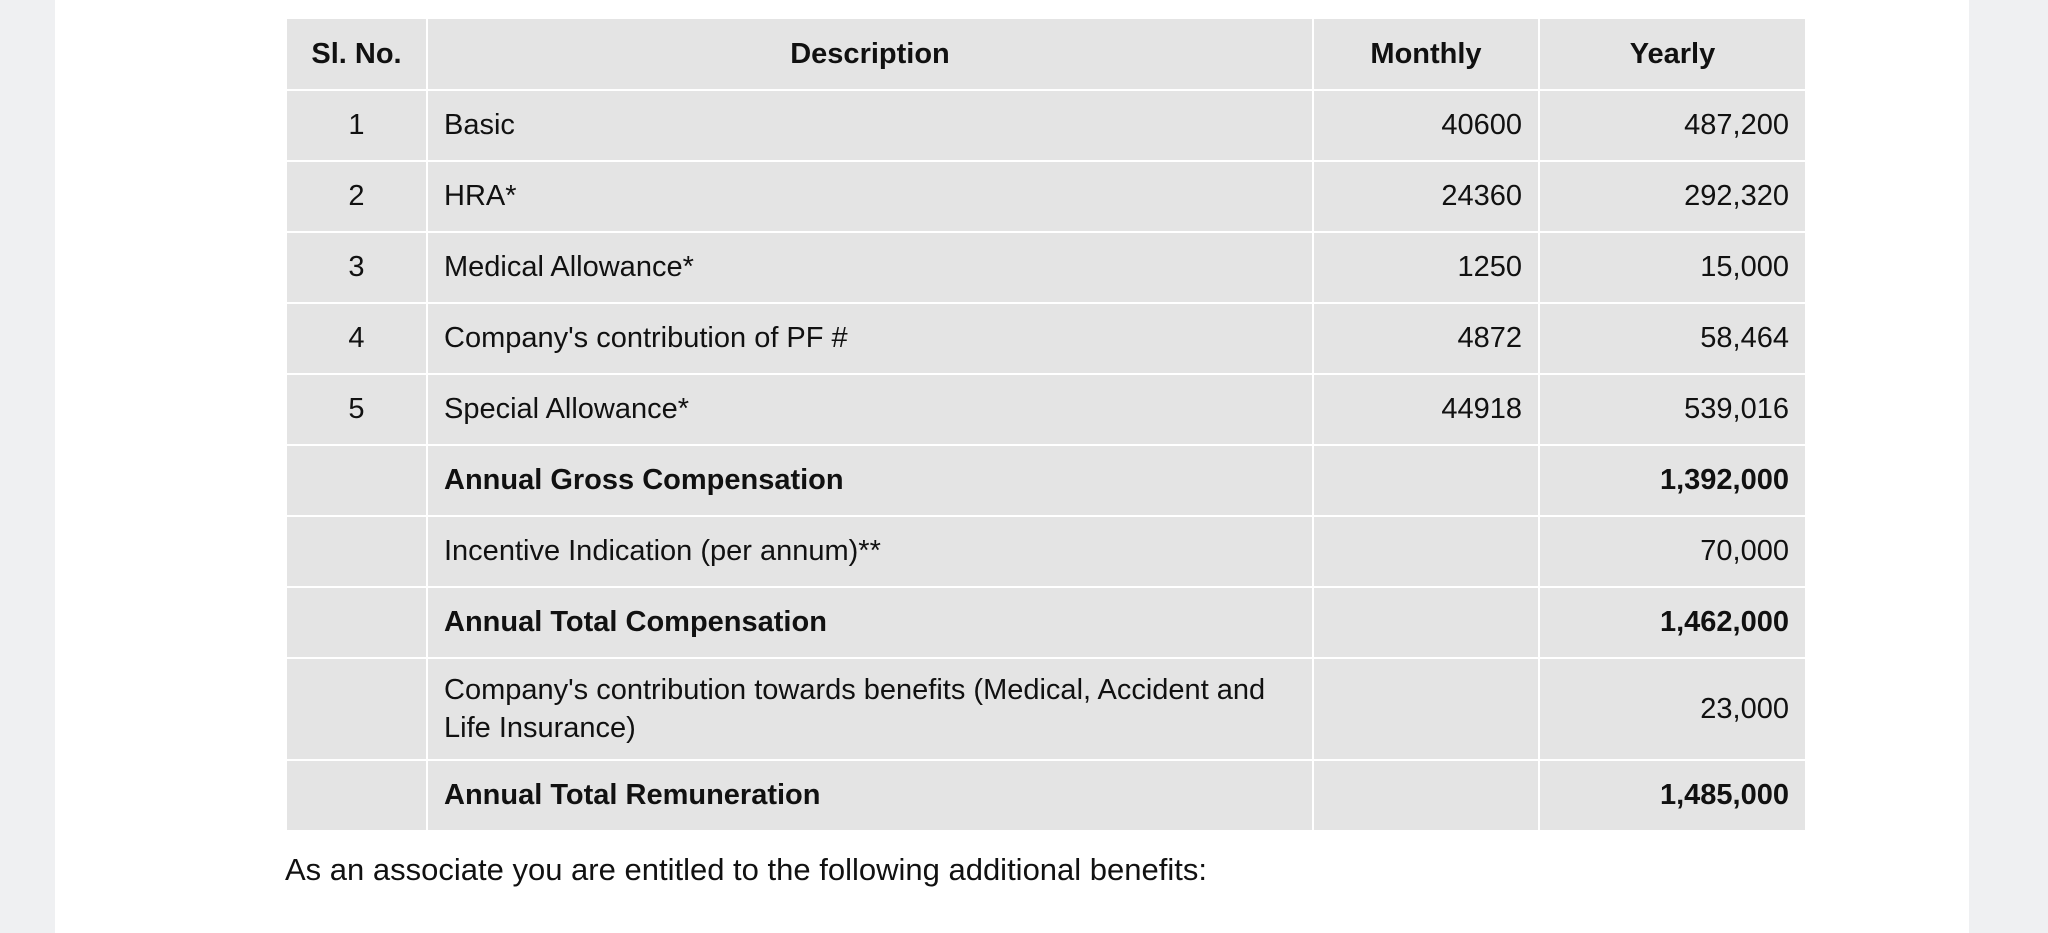  I want to click on description-cell: Medical Allowance*, so click(870, 267).